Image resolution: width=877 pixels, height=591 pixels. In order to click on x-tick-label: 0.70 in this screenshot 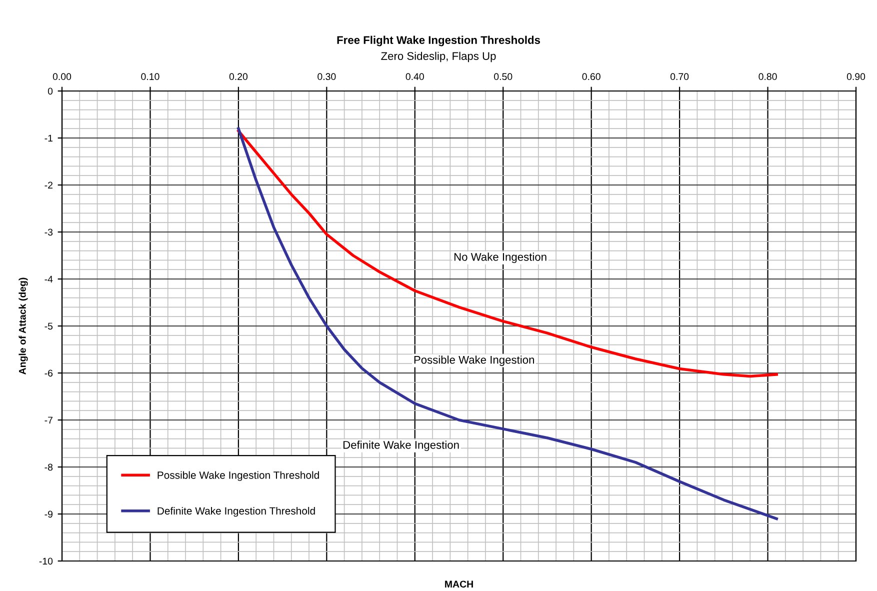, I will do `click(679, 76)`.